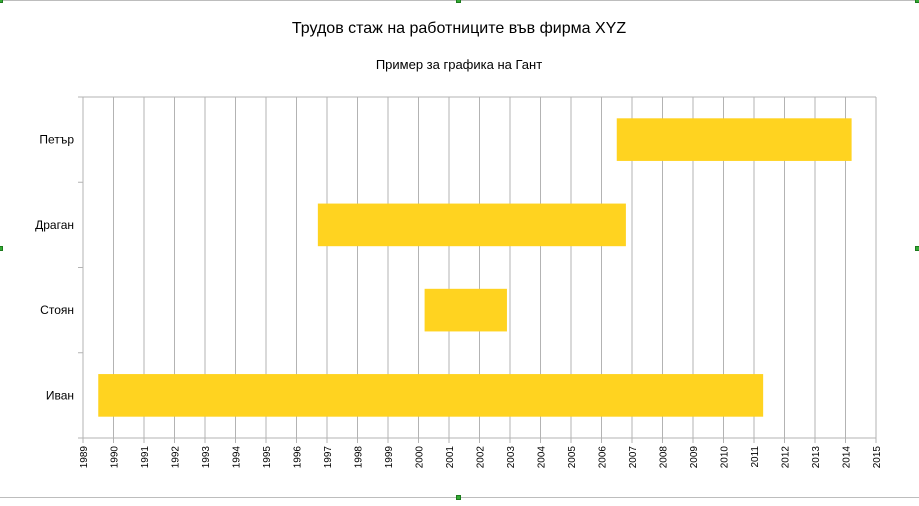 The image size is (919, 506). What do you see at coordinates (481, 457) in the screenshot?
I see `x-tick-label: 2002` at bounding box center [481, 457].